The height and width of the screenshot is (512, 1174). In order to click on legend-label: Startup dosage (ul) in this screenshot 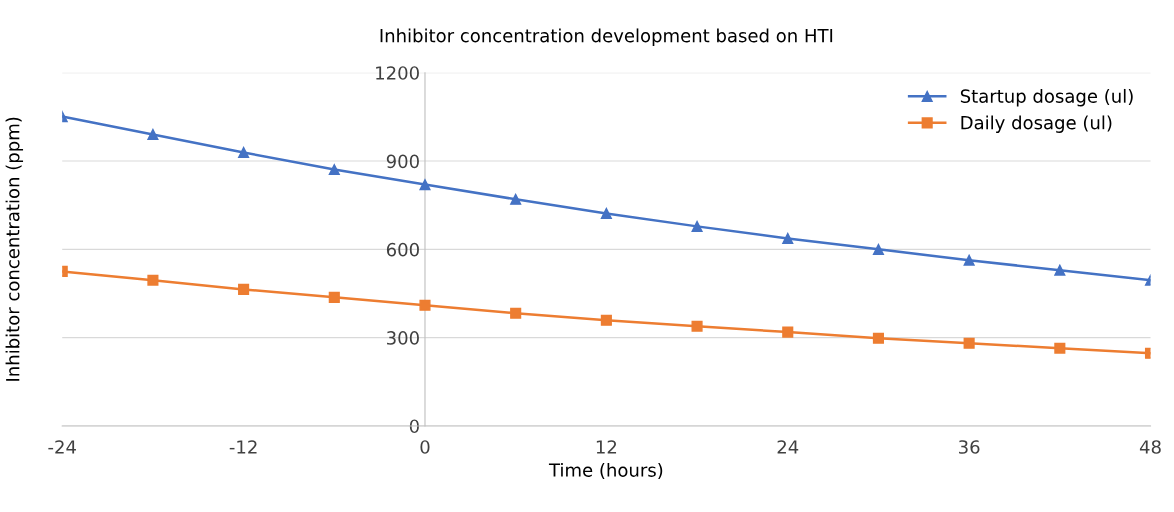, I will do `click(1046, 97)`.